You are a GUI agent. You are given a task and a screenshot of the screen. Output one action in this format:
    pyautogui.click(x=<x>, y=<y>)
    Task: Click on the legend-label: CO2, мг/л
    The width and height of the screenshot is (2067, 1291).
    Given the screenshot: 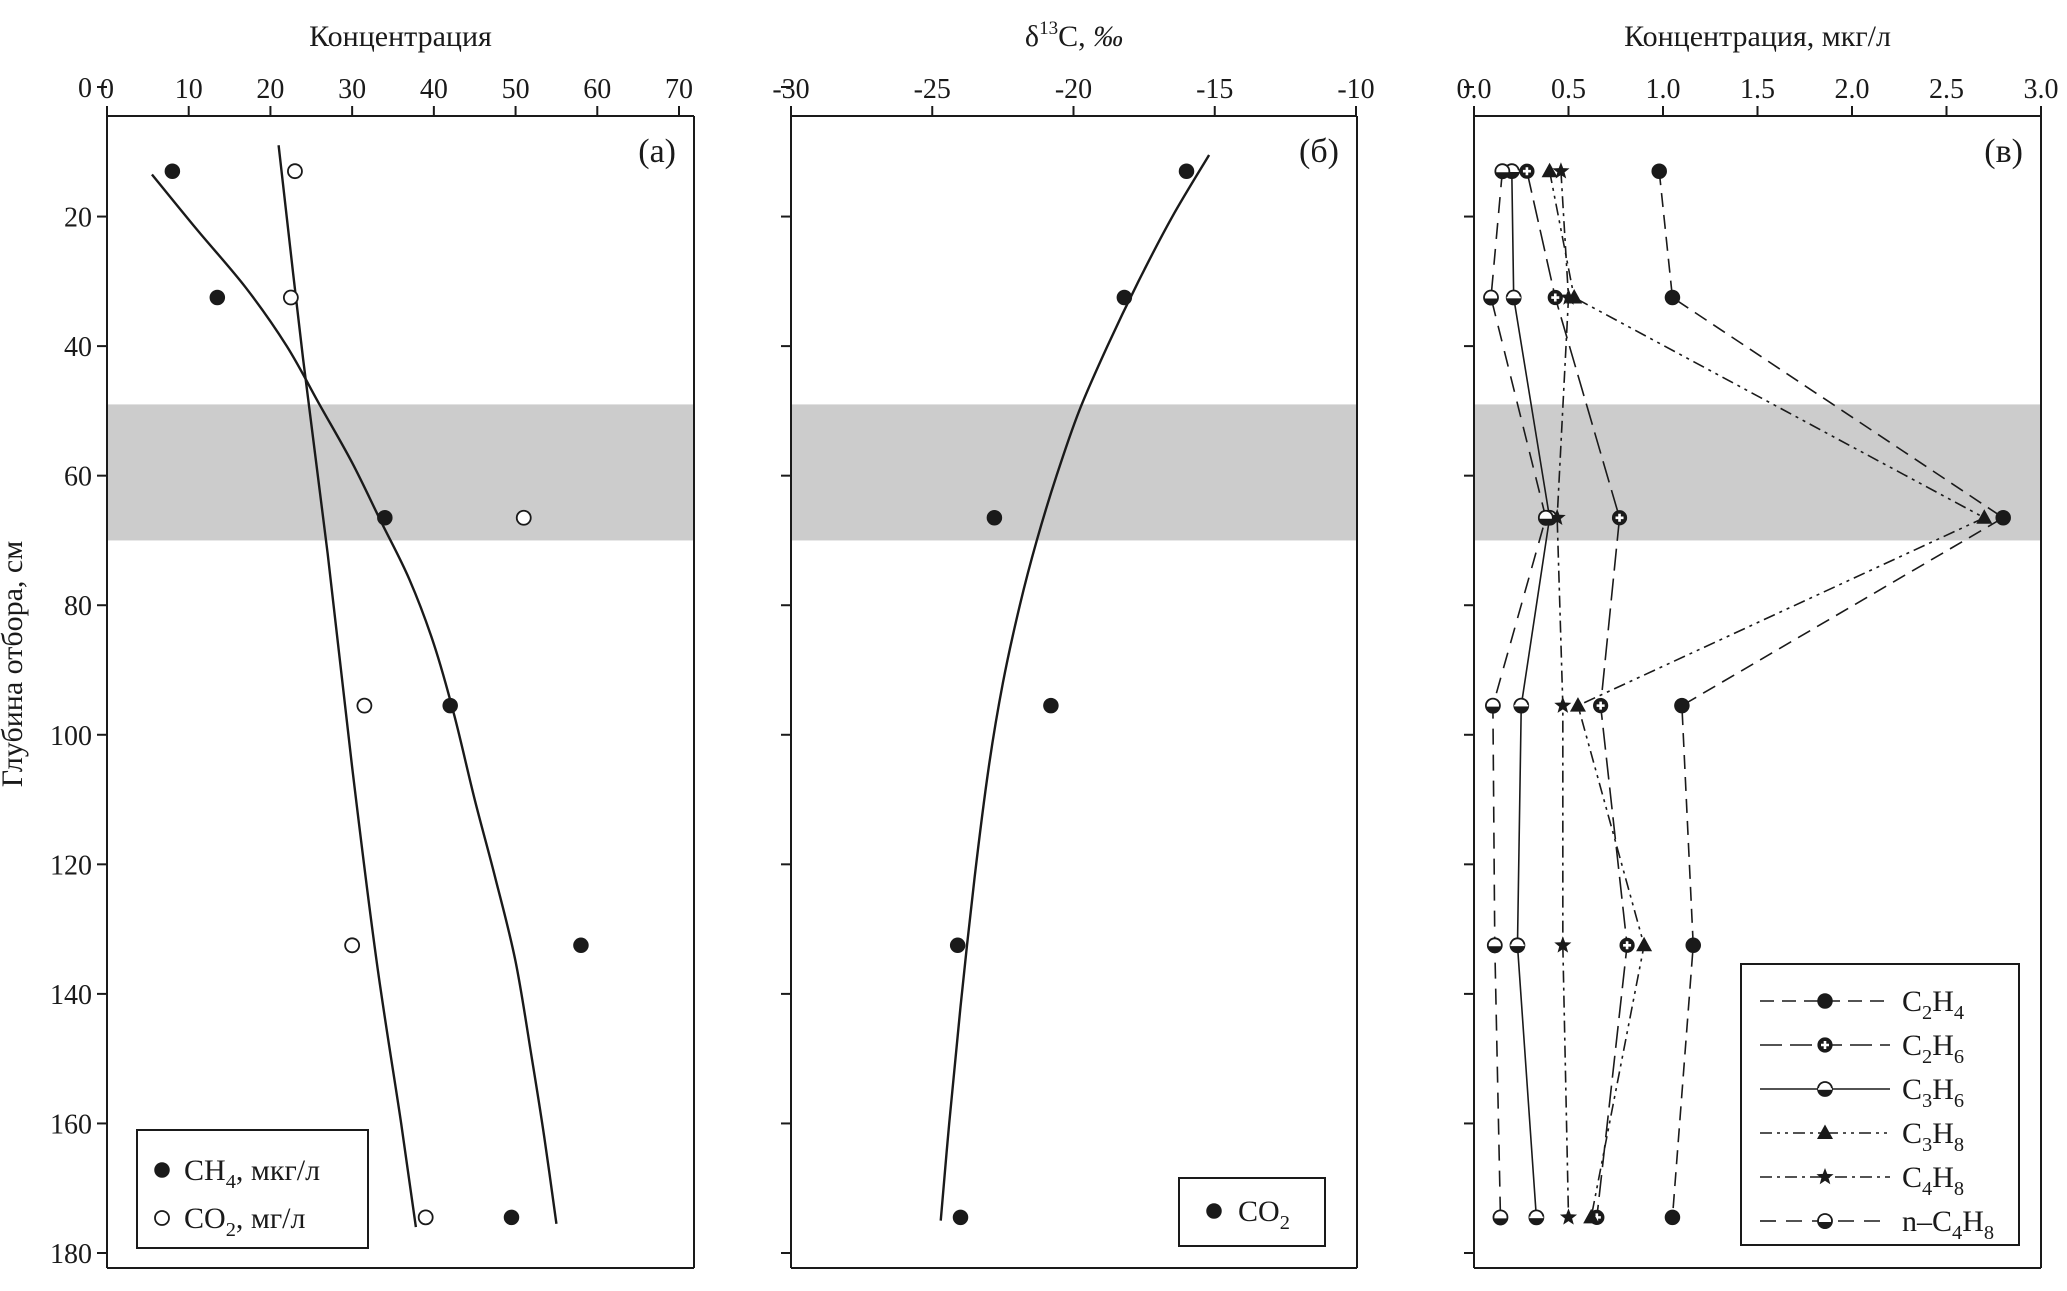 What is the action you would take?
    pyautogui.click(x=245, y=1221)
    